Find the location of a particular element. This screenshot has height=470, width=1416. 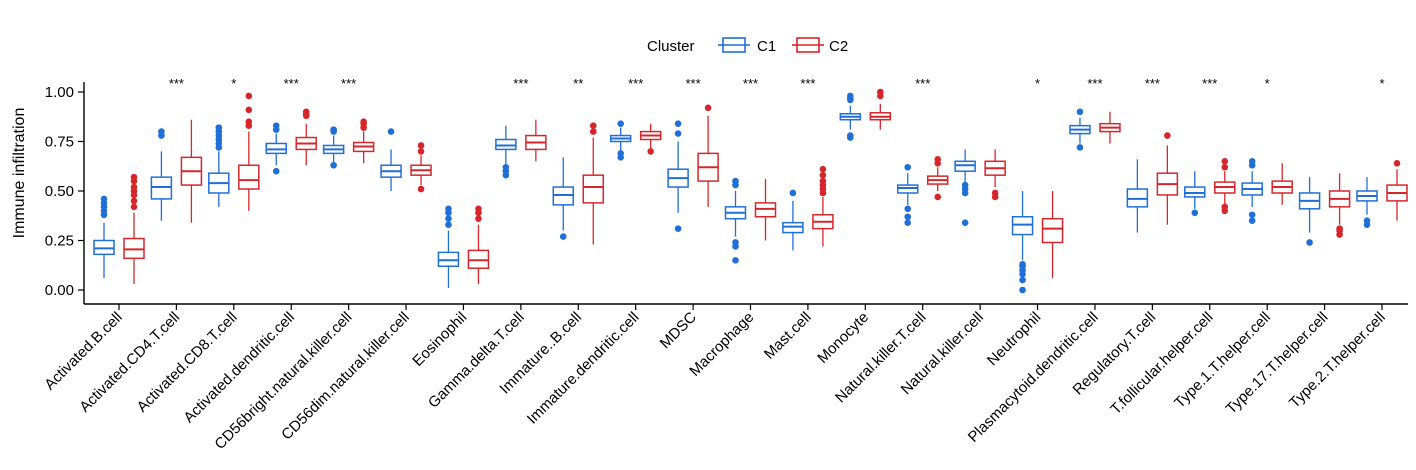

category-group: Eosinophil is located at coordinates (449, 287).